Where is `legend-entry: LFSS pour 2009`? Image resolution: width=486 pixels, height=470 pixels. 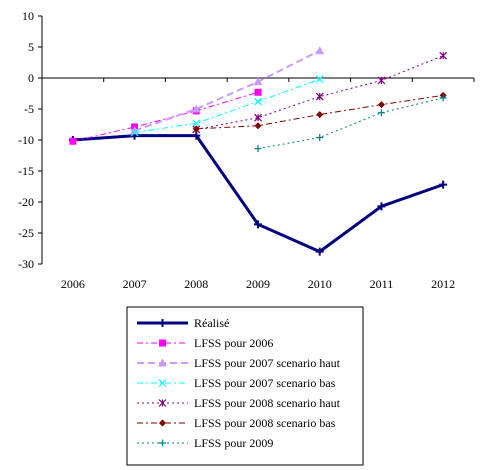 legend-entry: LFSS pour 2009 is located at coordinates (205, 443).